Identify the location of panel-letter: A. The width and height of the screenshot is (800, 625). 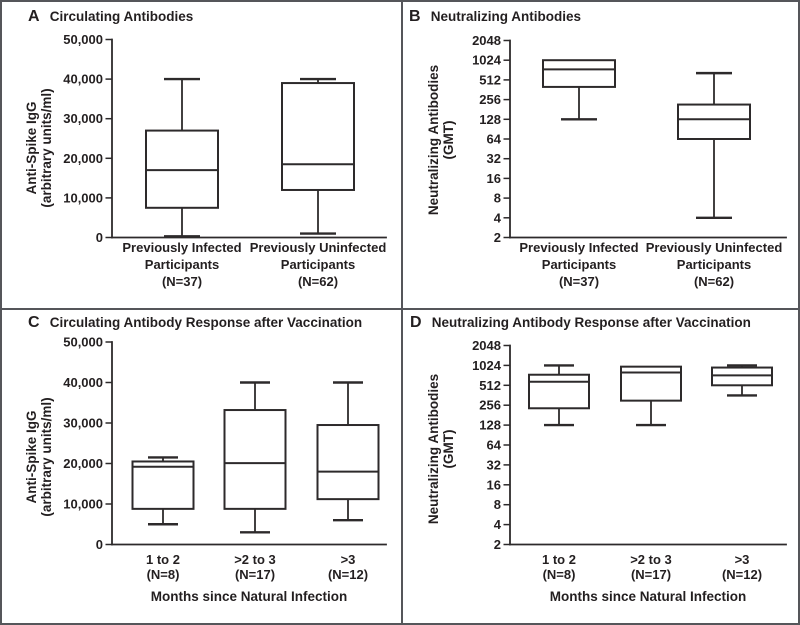
(34, 16).